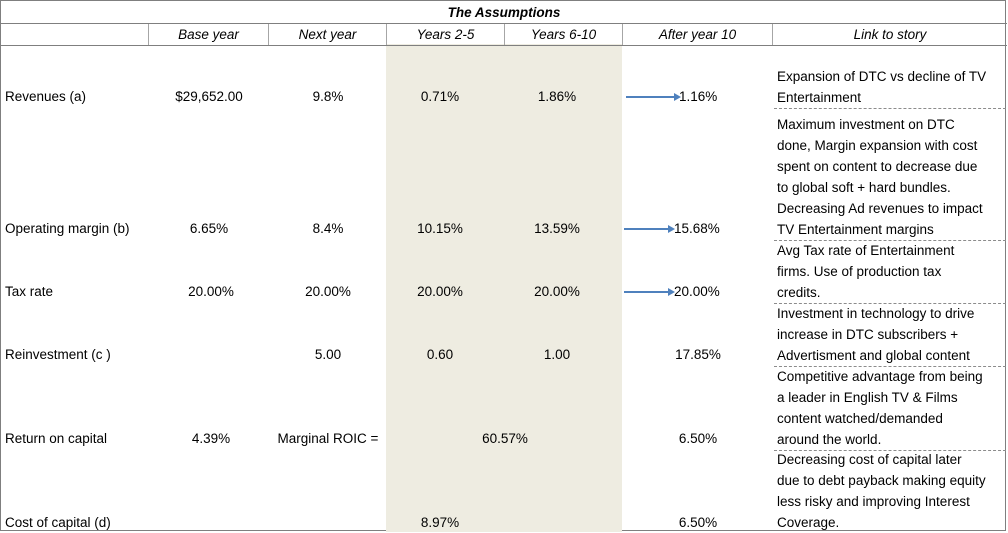 The width and height of the screenshot is (1008, 533). Describe the element at coordinates (873, 501) in the screenshot. I see `story-line: less risky and improving Interest` at that location.